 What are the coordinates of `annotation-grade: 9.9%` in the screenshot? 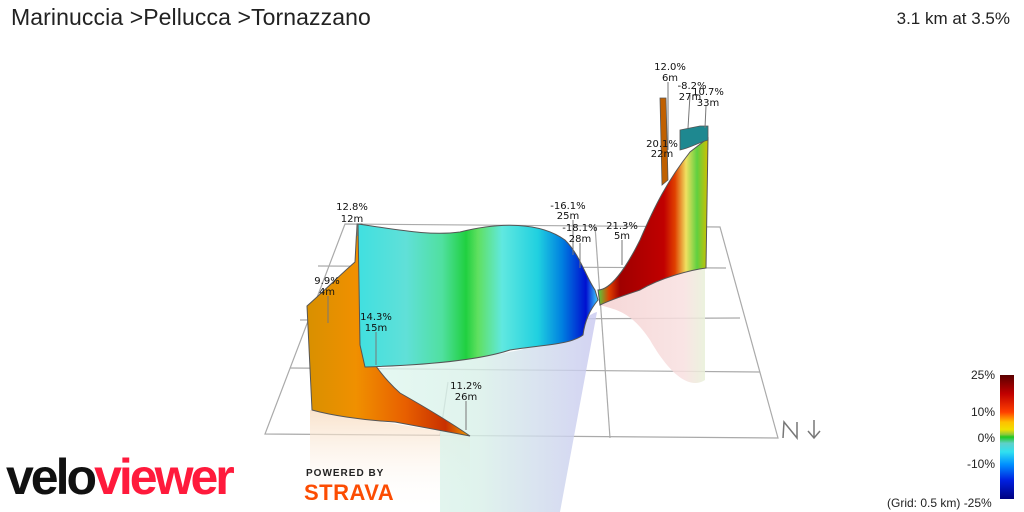 It's located at (326, 281).